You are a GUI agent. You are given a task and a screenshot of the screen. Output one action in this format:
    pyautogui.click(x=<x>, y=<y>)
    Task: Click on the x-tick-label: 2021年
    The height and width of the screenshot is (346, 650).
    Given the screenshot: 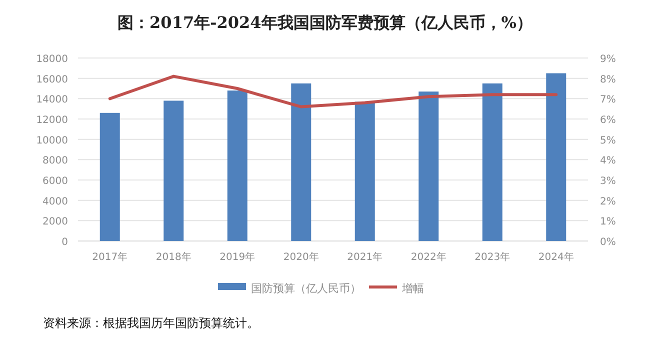 What is the action you would take?
    pyautogui.click(x=365, y=257)
    